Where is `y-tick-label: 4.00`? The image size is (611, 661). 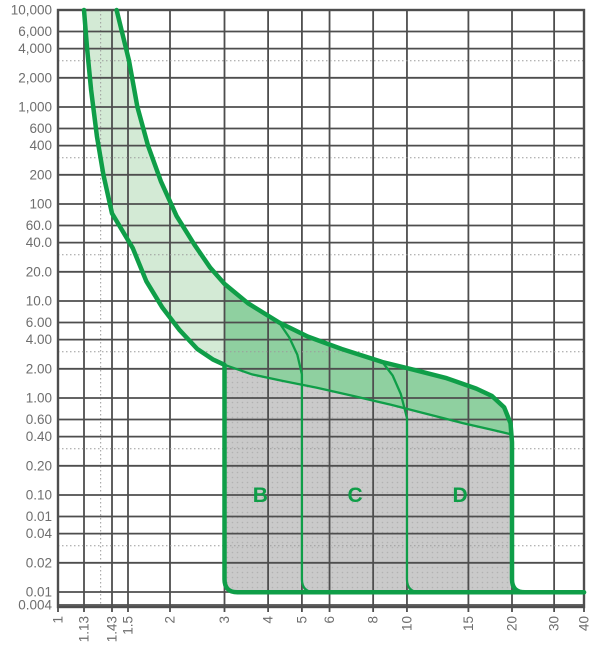
y-tick-label: 4.00 is located at coordinates (39, 339).